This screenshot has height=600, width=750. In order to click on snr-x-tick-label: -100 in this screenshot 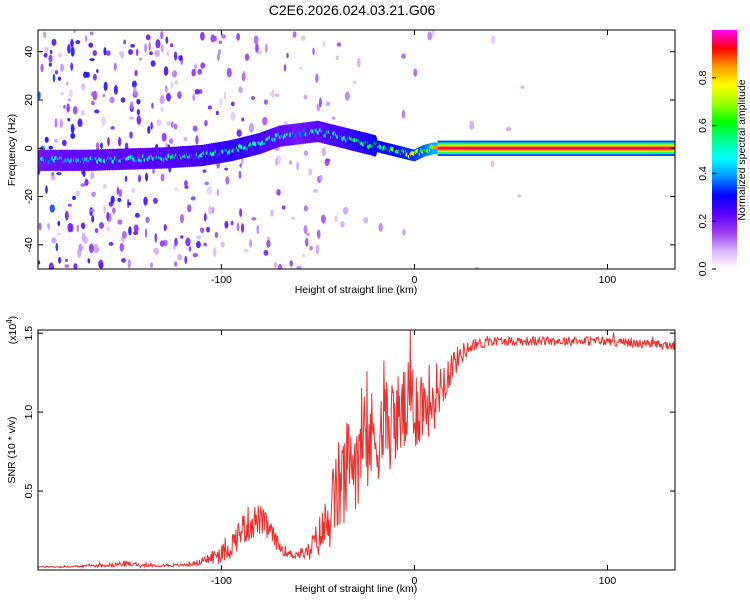, I will do `click(221, 581)`.